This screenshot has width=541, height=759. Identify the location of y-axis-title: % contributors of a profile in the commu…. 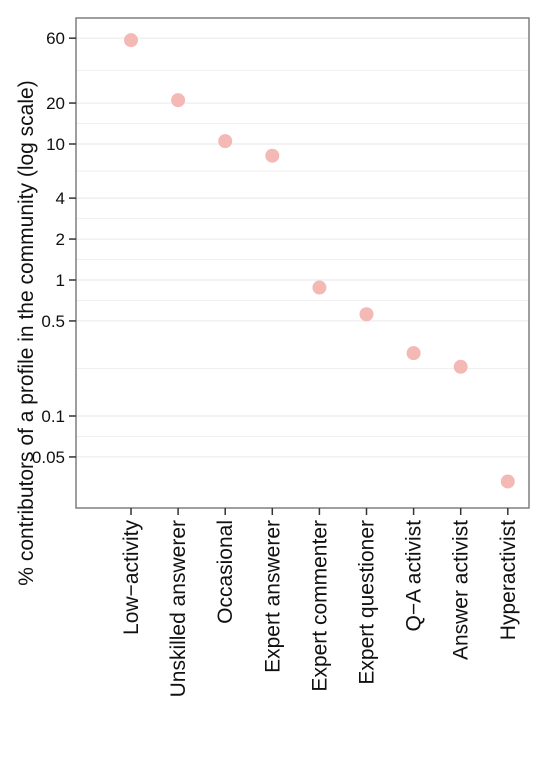
(26, 332).